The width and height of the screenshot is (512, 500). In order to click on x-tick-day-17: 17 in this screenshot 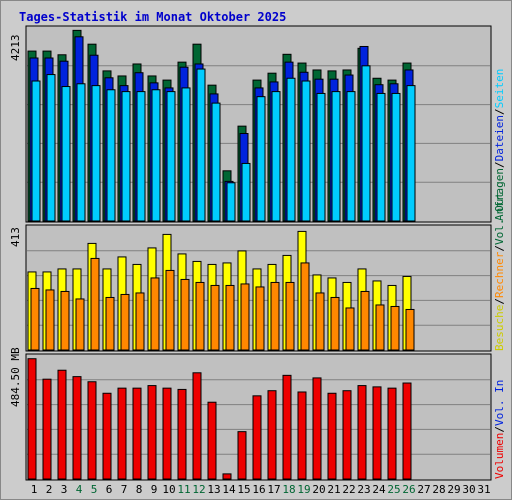, I will do `click(273, 489)`.